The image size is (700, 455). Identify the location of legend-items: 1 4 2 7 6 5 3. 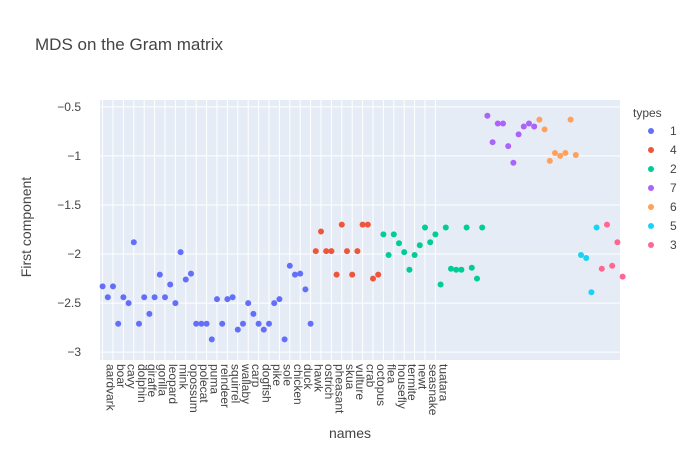
(662, 188).